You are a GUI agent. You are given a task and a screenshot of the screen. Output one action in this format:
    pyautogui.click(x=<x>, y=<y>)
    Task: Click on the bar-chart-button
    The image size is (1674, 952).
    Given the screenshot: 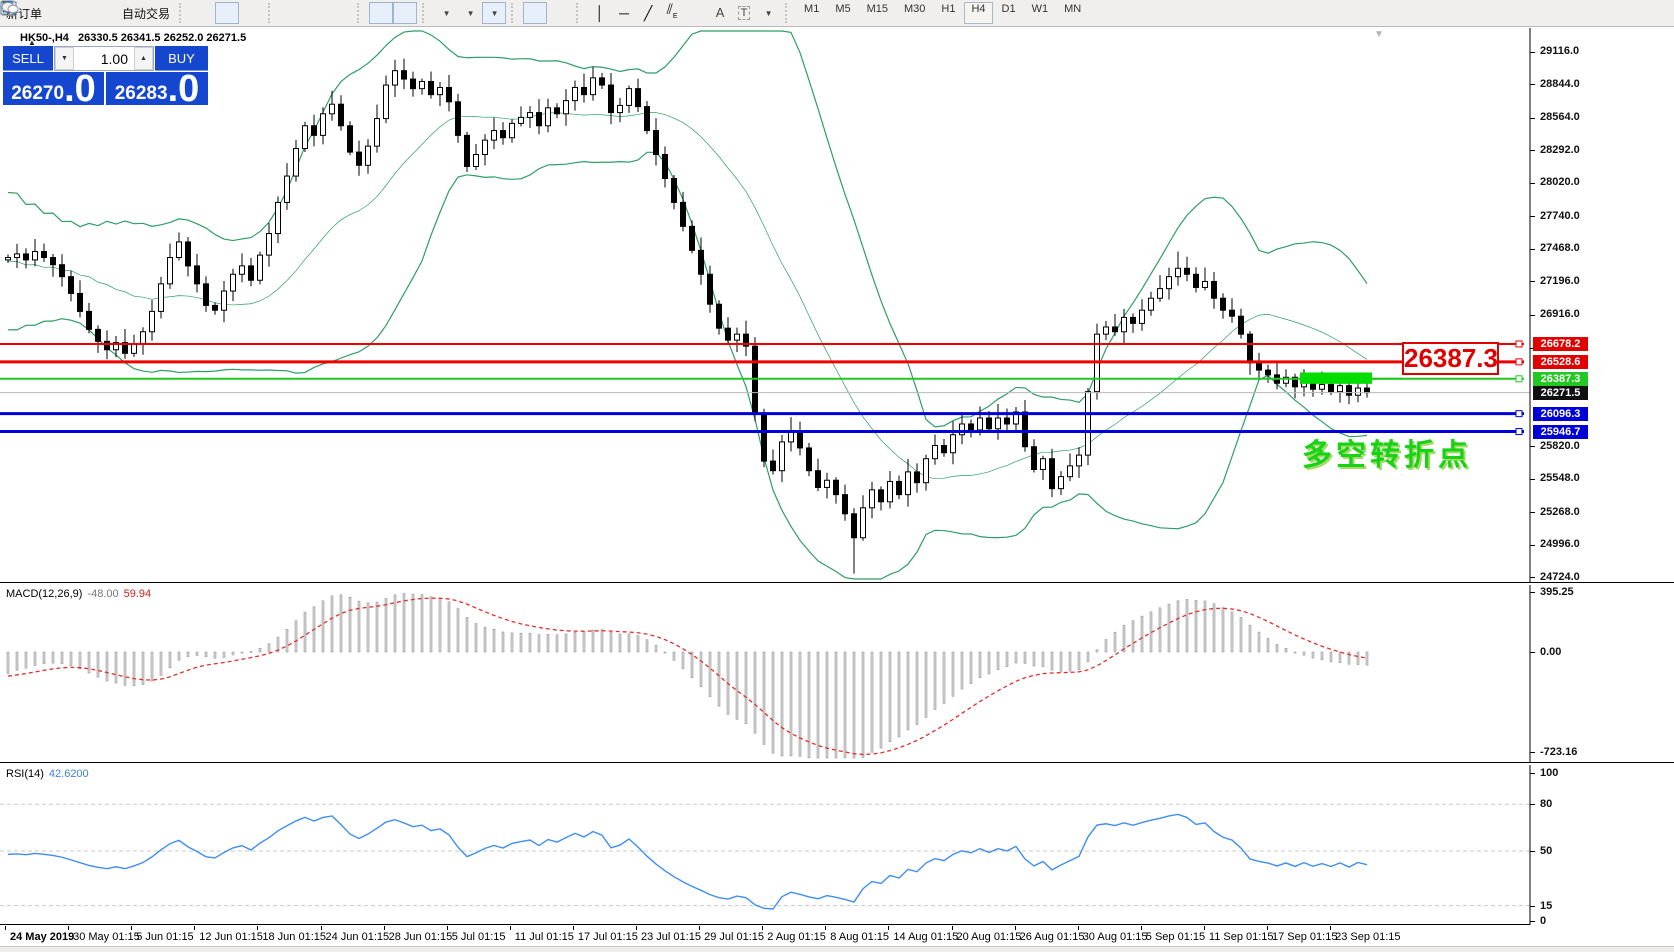 What is the action you would take?
    pyautogui.click(x=108, y=13)
    